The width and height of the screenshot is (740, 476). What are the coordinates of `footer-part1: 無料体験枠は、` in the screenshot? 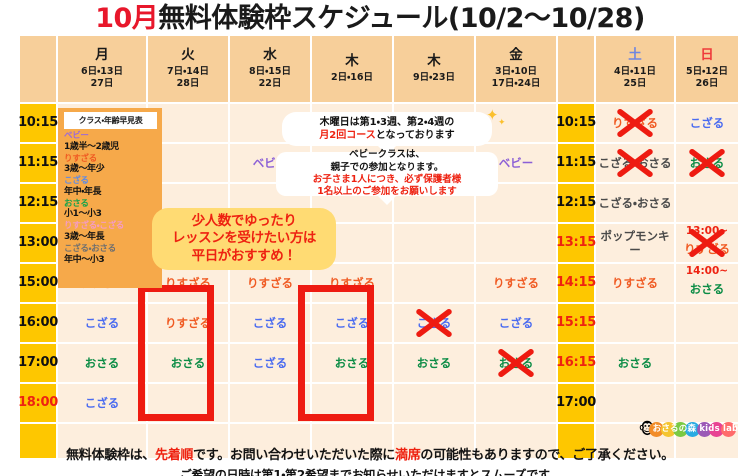 It's located at (110, 455).